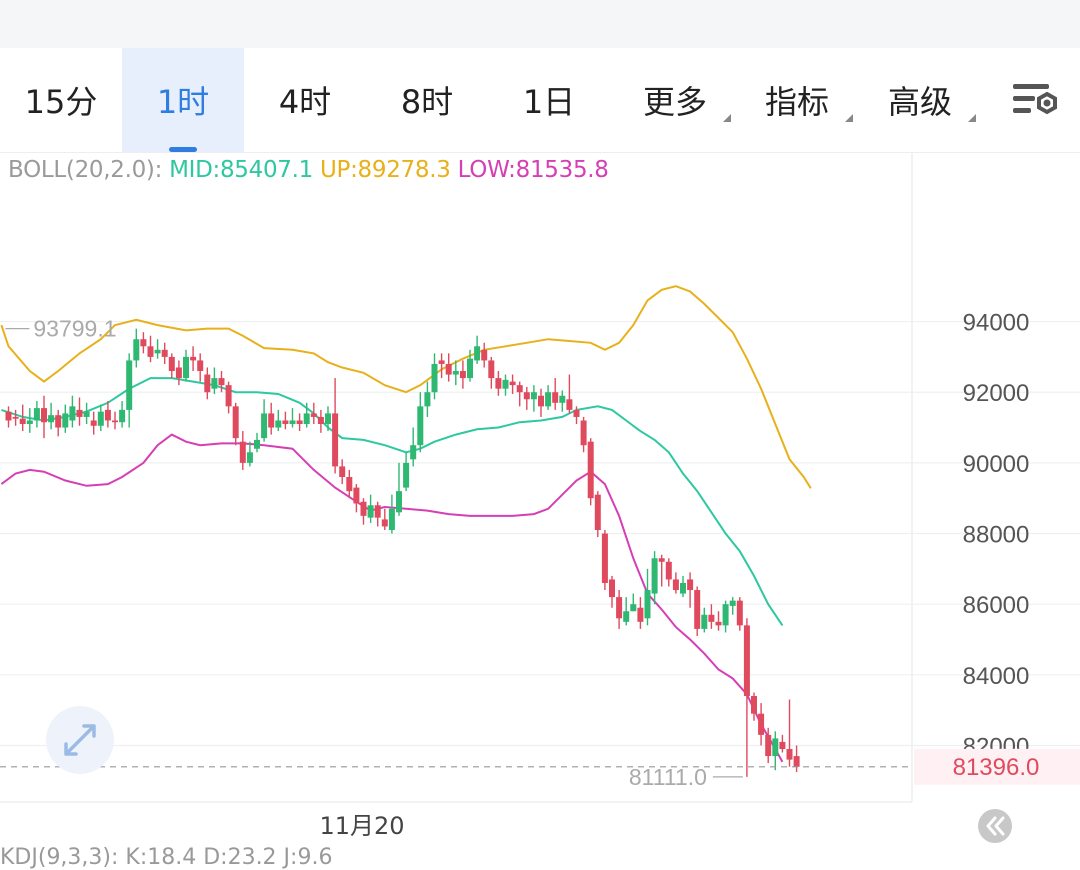  I want to click on tab-label: 8时, so click(427, 102).